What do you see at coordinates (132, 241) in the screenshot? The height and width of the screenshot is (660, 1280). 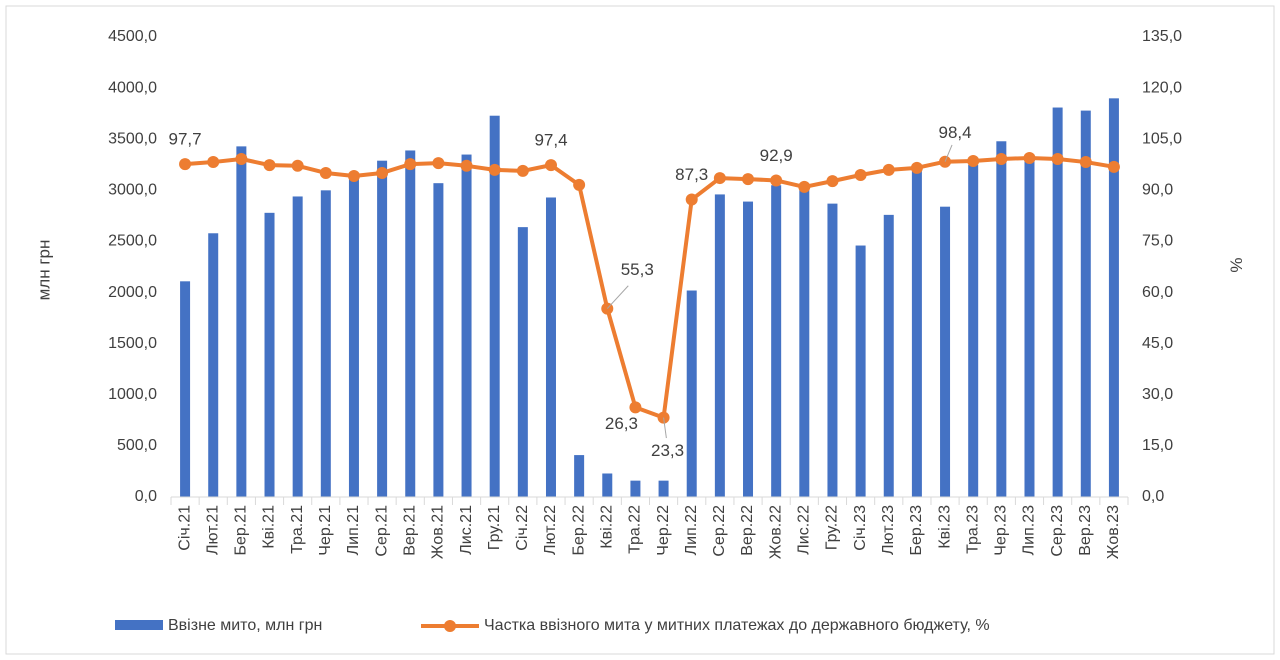 I see `y-tick-label: 2500,0` at bounding box center [132, 241].